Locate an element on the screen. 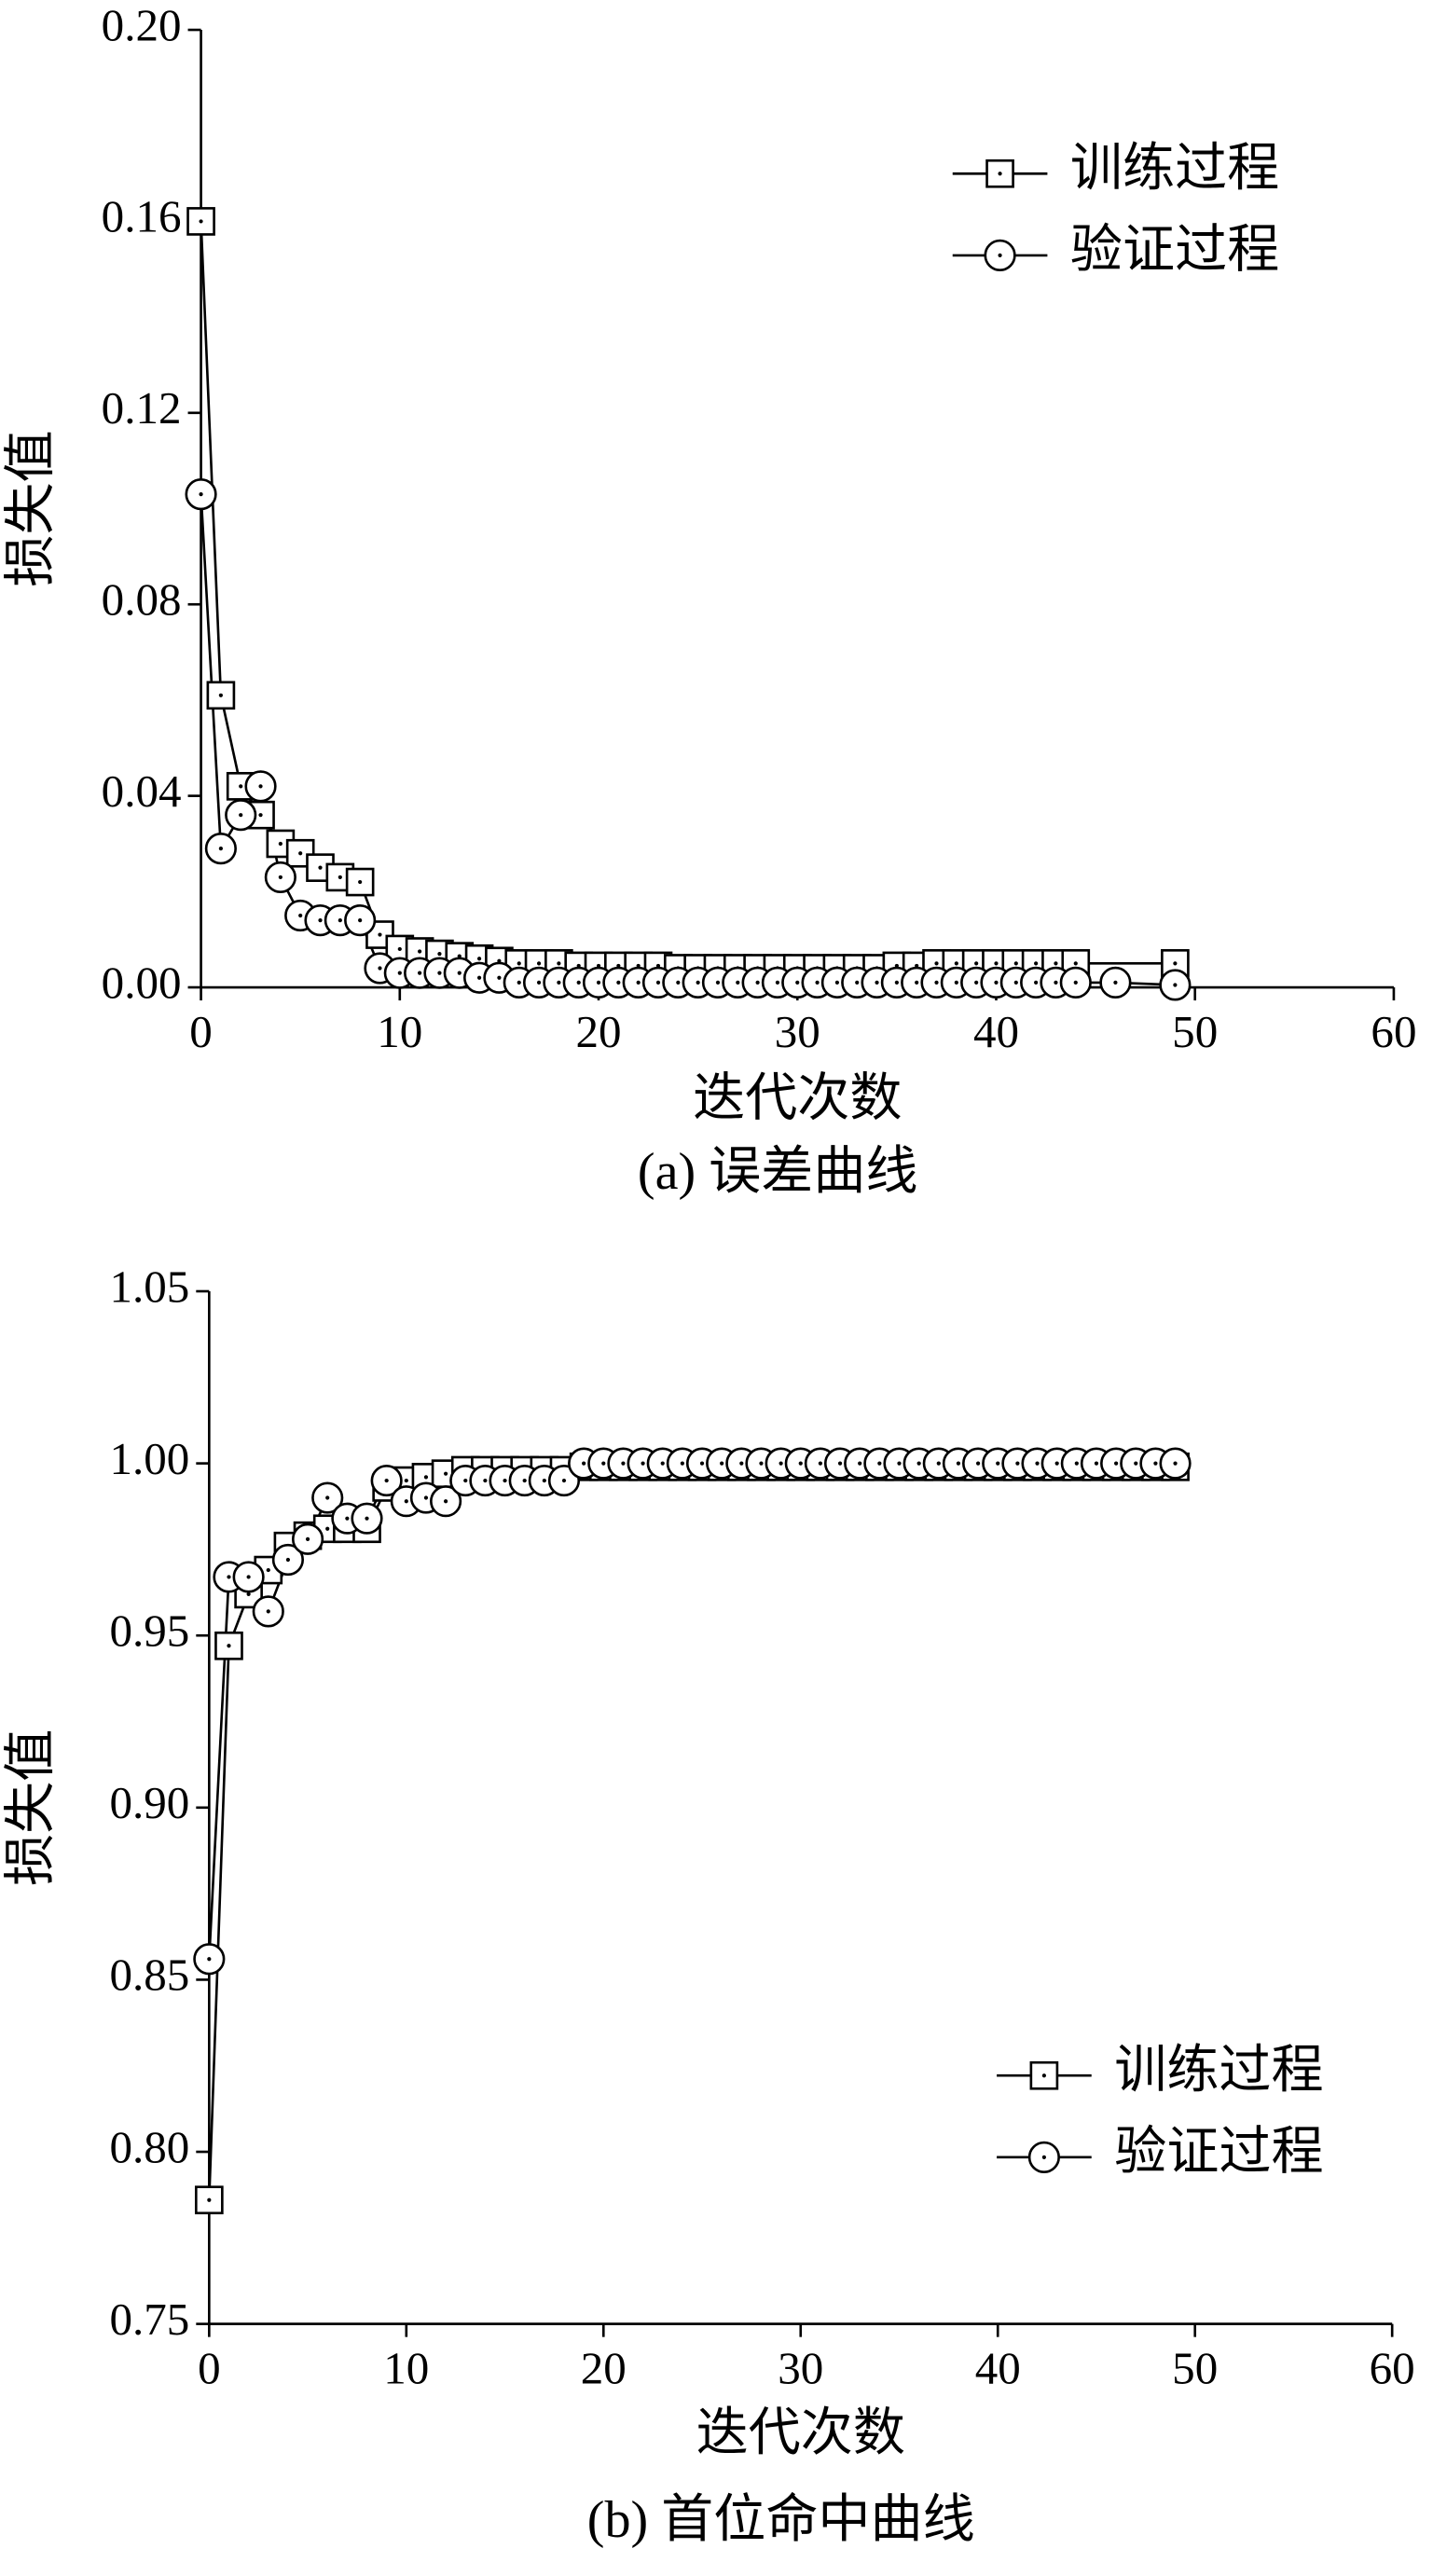  y-tick-label: 0.04 is located at coordinates (142, 791).